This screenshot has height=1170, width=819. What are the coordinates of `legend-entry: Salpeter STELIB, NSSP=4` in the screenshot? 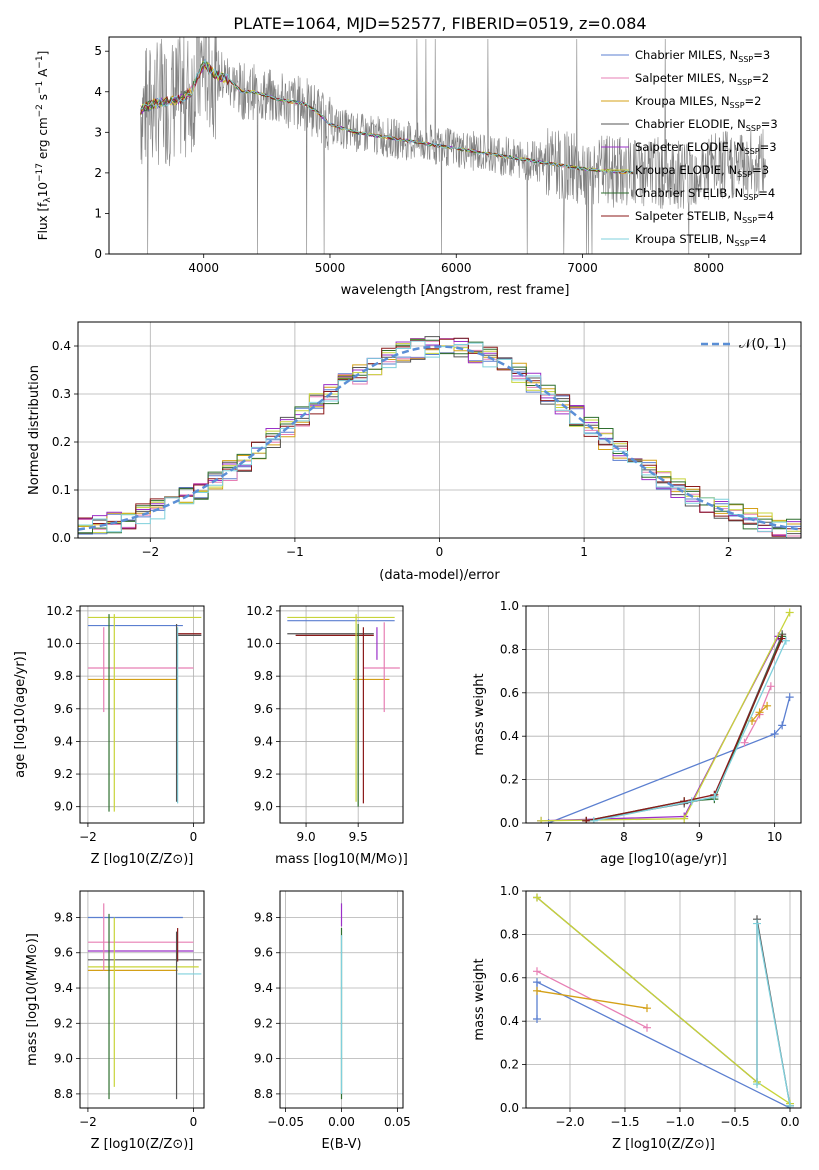 It's located at (704, 217).